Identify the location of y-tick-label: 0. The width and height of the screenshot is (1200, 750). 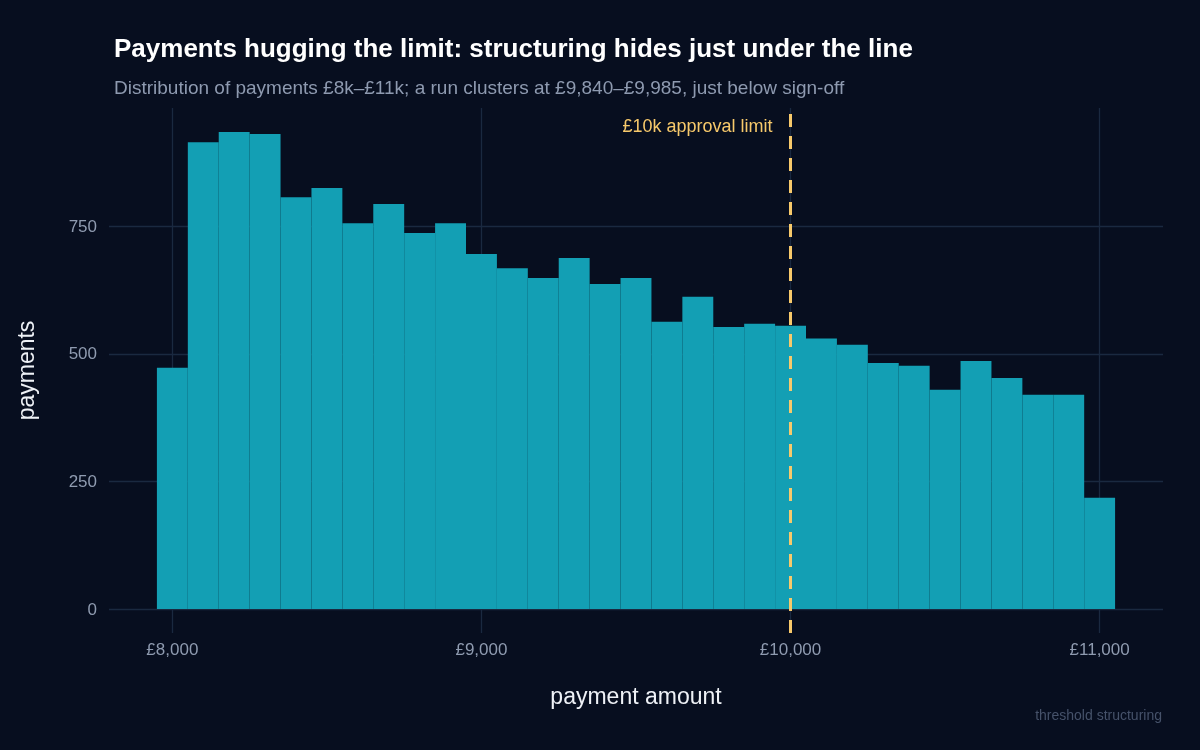
(92, 609).